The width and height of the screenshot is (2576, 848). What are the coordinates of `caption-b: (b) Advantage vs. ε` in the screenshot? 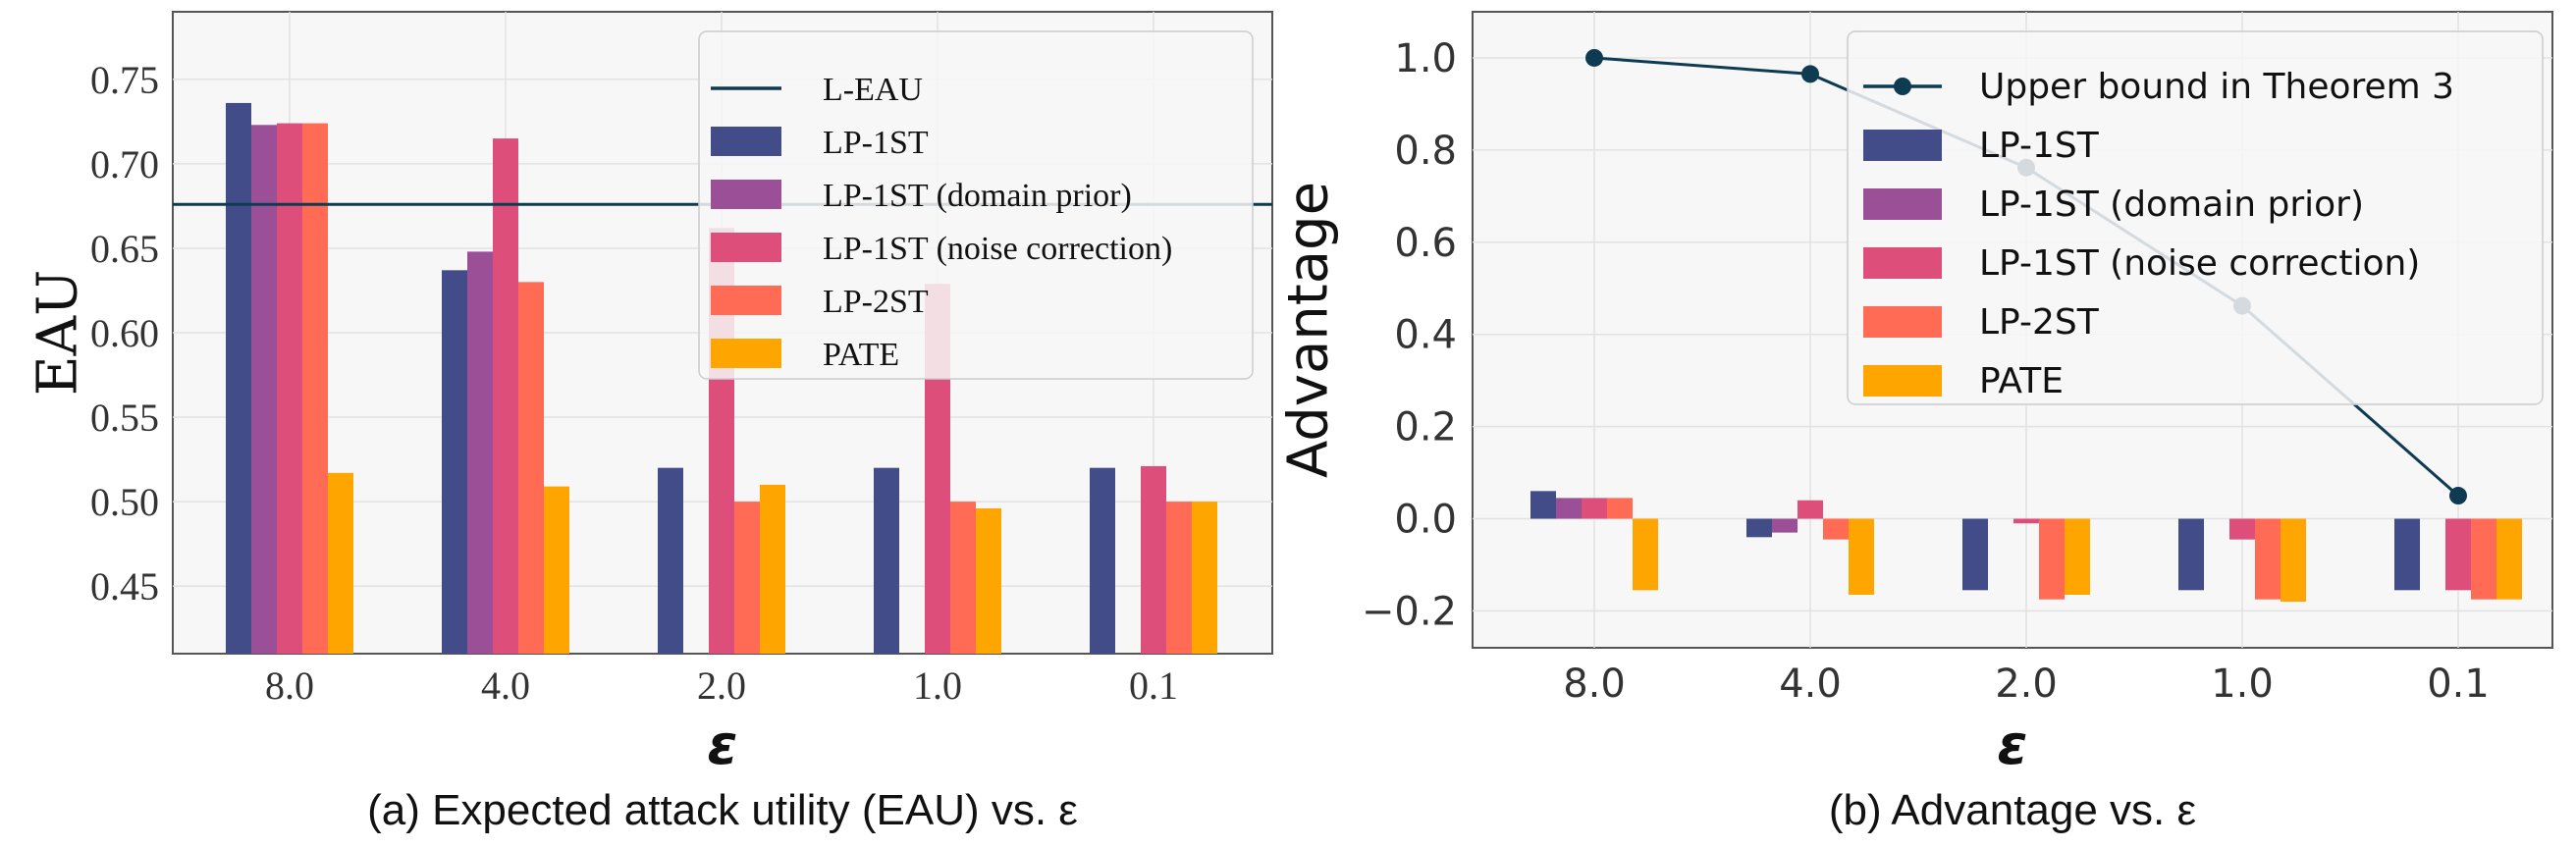 It's located at (2012, 810).